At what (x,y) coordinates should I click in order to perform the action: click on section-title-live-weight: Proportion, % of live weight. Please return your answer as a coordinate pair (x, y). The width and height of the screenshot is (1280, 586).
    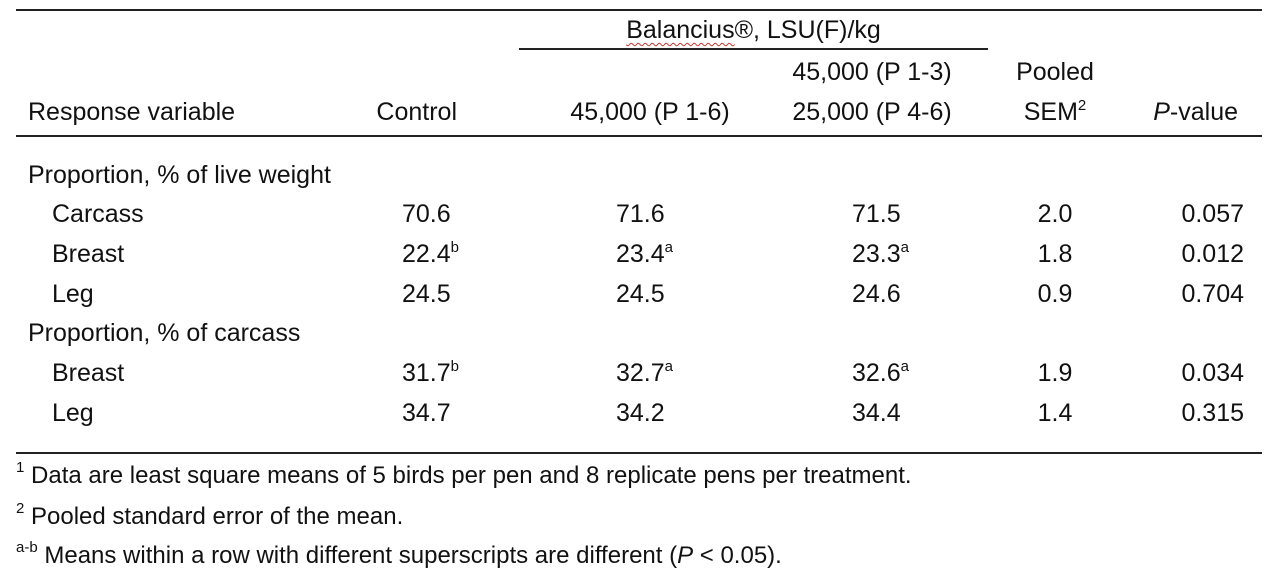
    Looking at the image, I should click on (179, 175).